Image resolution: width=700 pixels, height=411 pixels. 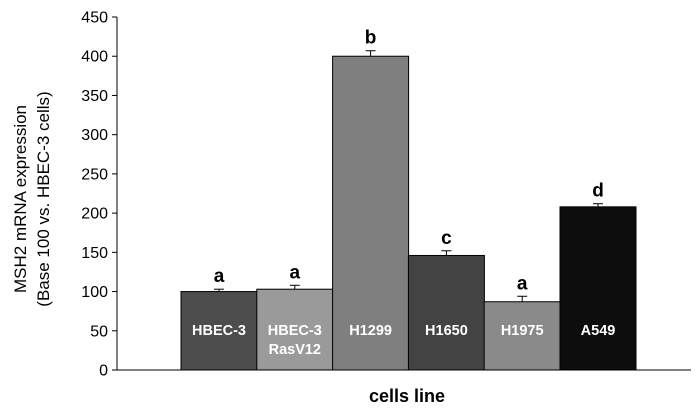 I want to click on significance-label: c, so click(x=446, y=238).